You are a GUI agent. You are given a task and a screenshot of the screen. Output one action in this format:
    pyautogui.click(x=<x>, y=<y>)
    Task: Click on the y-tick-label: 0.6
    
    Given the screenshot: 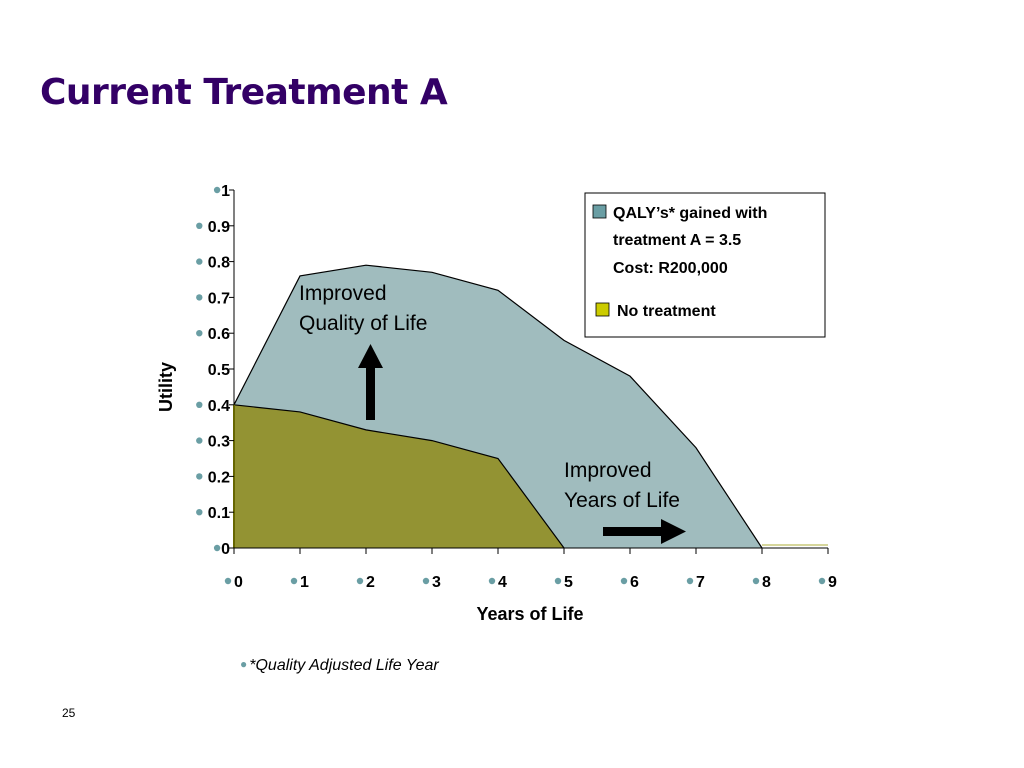 What is the action you would take?
    pyautogui.click(x=219, y=334)
    